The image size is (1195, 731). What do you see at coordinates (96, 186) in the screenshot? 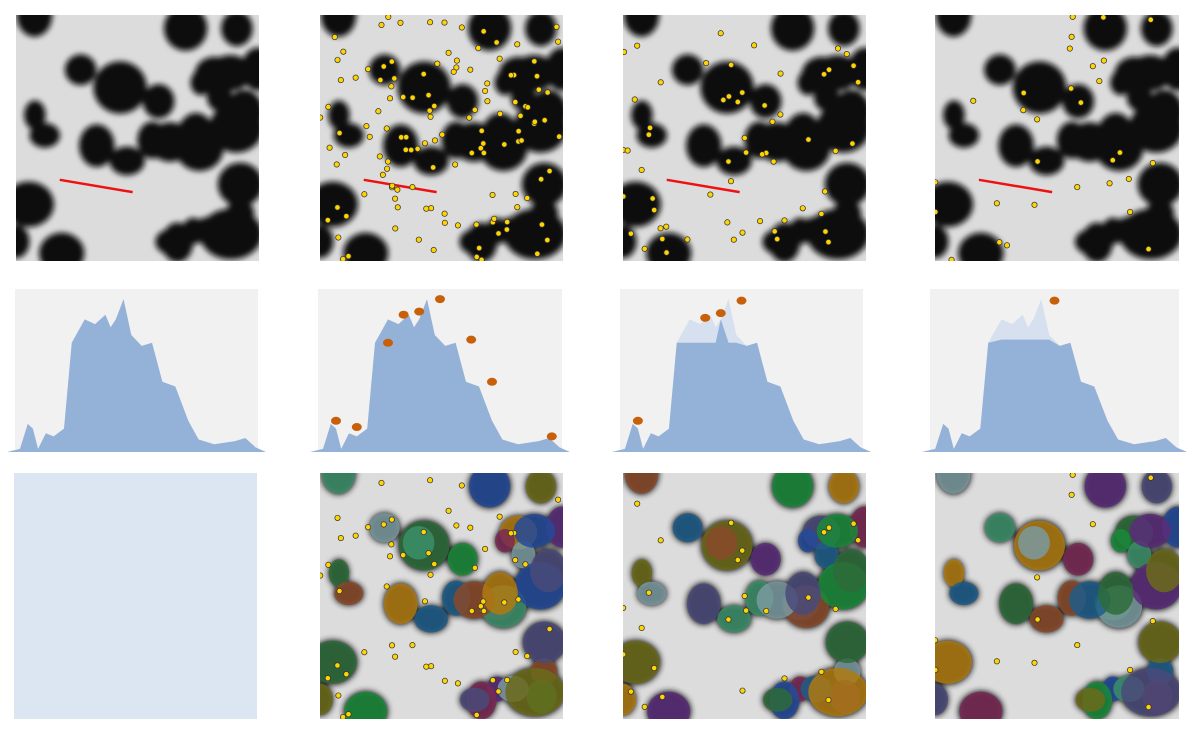
I see `profile-line` at bounding box center [96, 186].